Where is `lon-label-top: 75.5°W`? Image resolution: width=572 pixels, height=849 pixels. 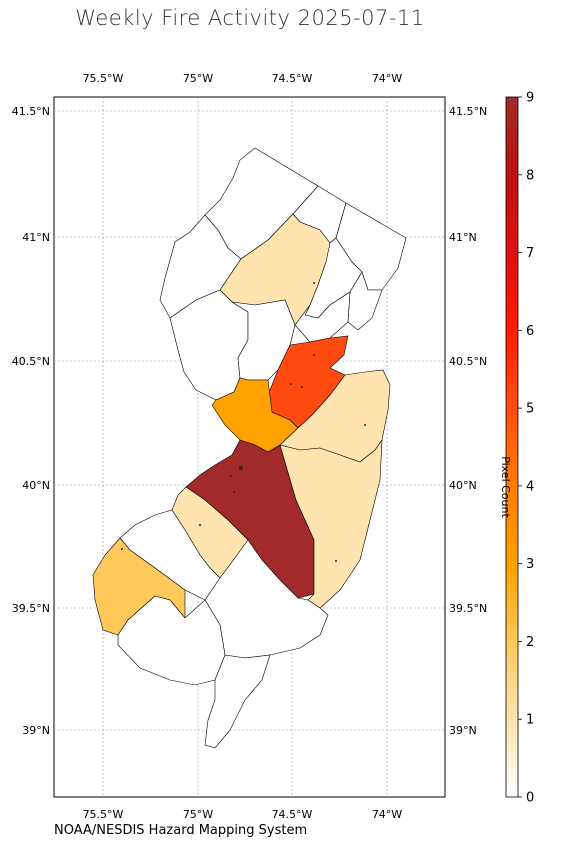 lon-label-top: 75.5°W is located at coordinates (103, 78).